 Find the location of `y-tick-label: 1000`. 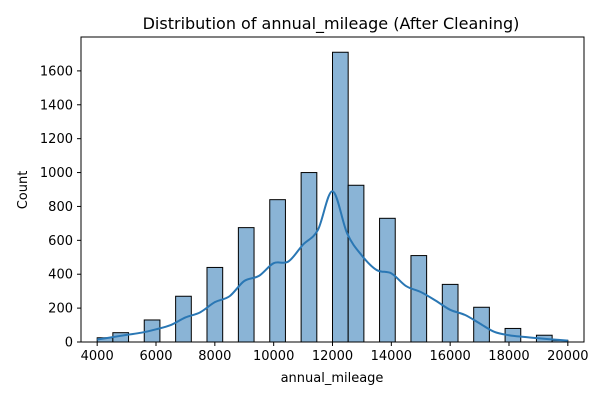

y-tick-label: 1000 is located at coordinates (56, 173).